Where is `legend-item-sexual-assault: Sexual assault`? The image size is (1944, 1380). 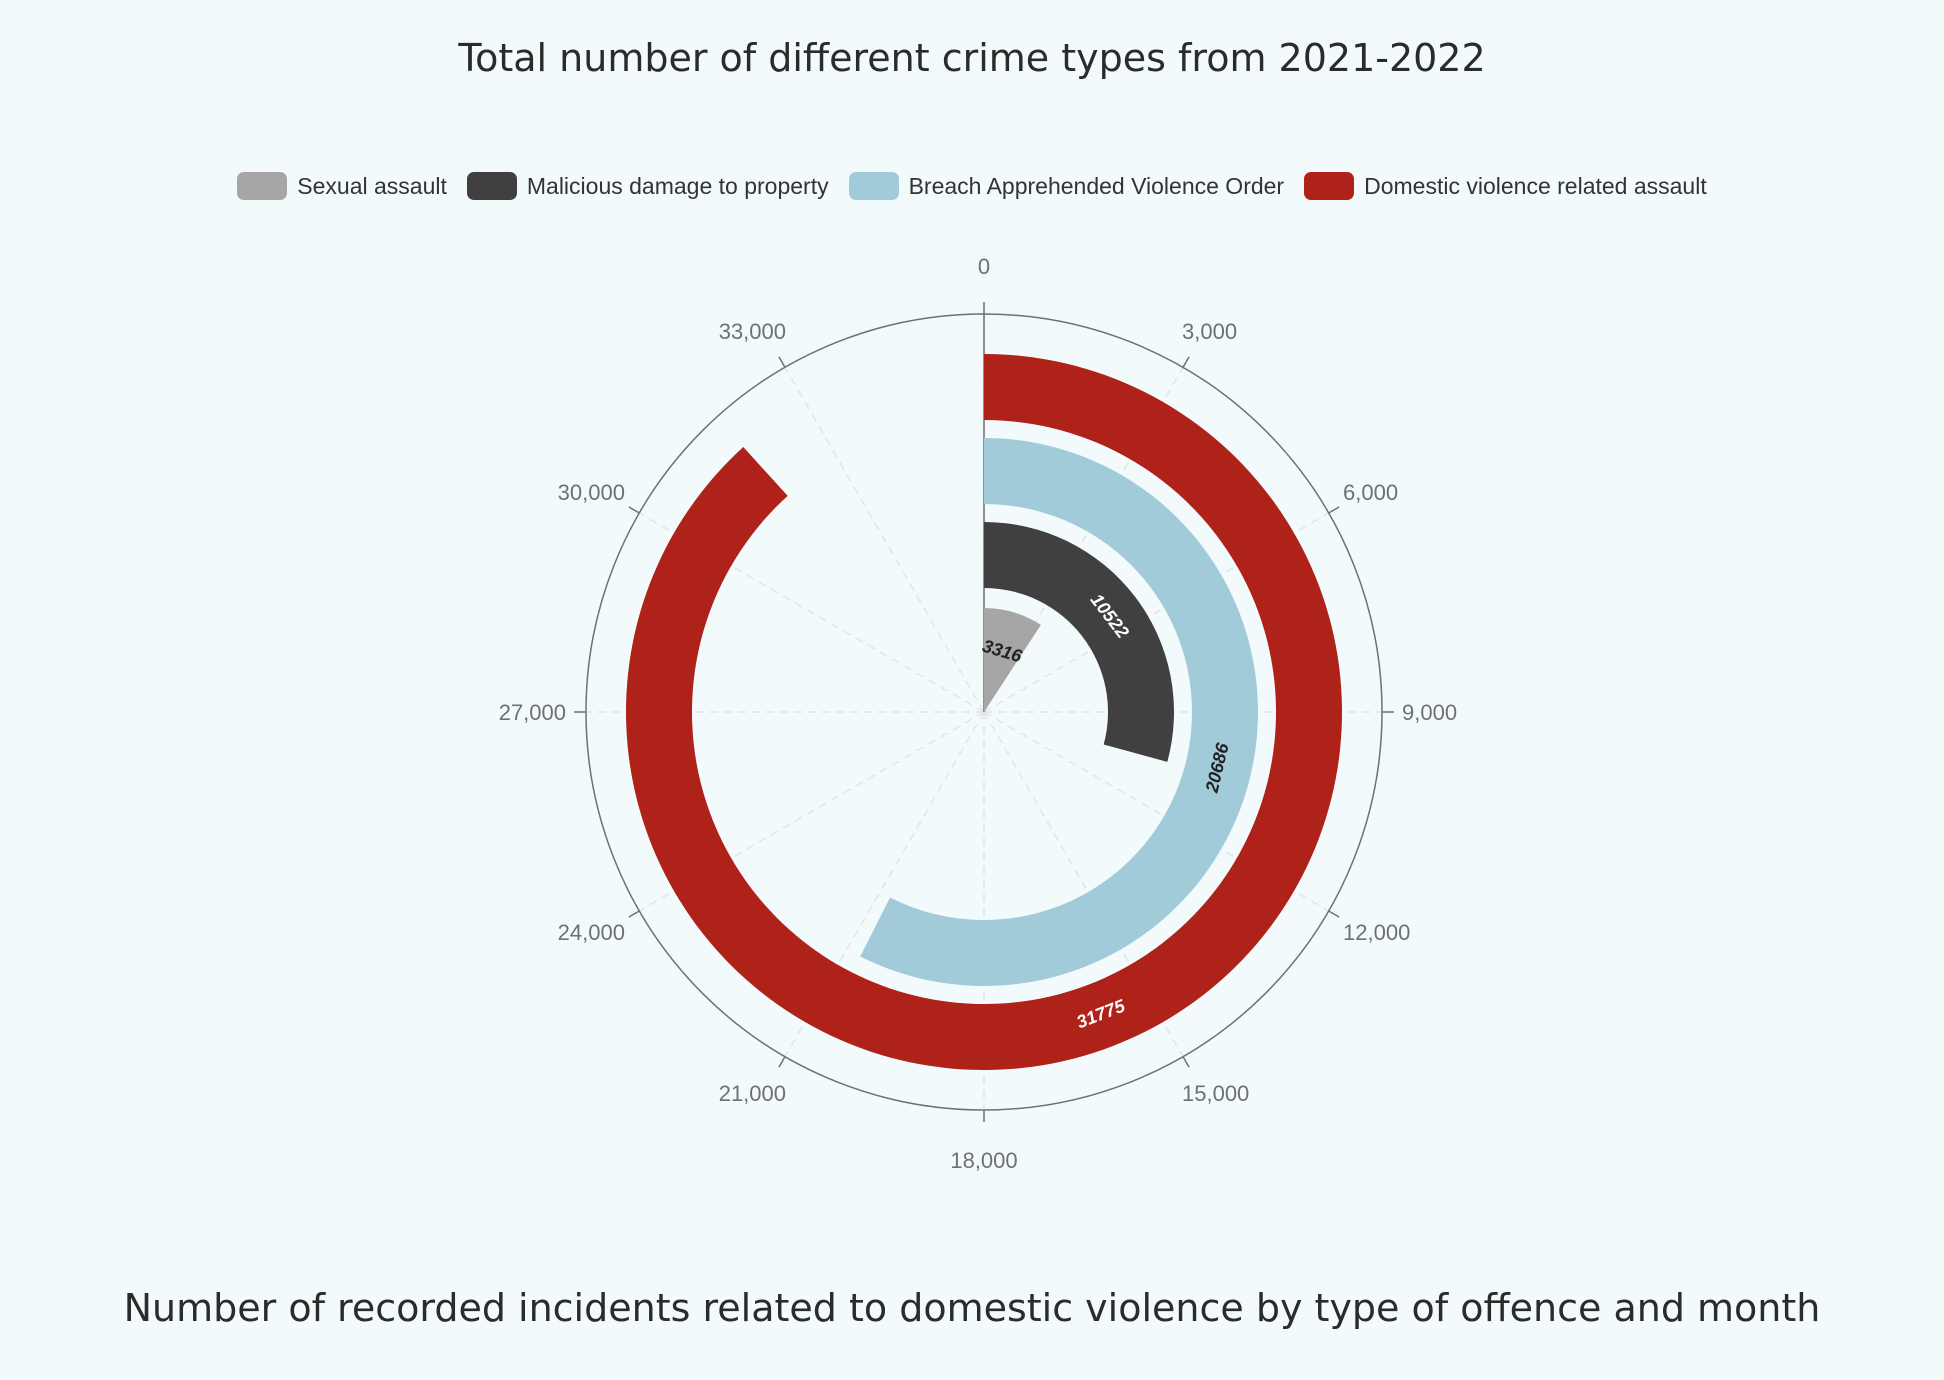
legend-item-sexual-assault: Sexual assault is located at coordinates (342, 186).